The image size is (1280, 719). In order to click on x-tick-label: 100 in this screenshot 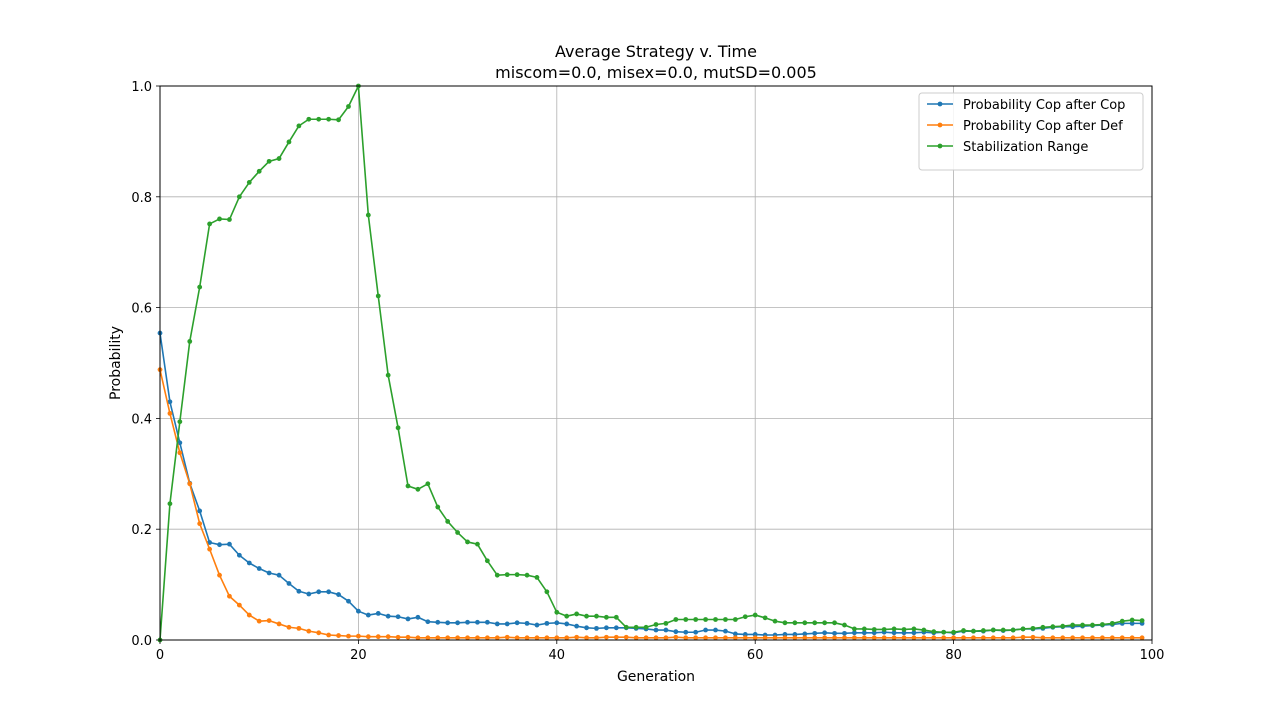, I will do `click(1152, 655)`.